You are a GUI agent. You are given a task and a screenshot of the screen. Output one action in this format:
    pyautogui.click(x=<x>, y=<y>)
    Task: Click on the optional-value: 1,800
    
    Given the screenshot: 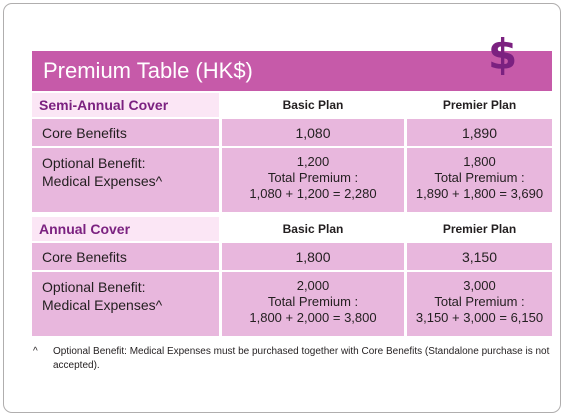 What is the action you would take?
    pyautogui.click(x=479, y=161)
    